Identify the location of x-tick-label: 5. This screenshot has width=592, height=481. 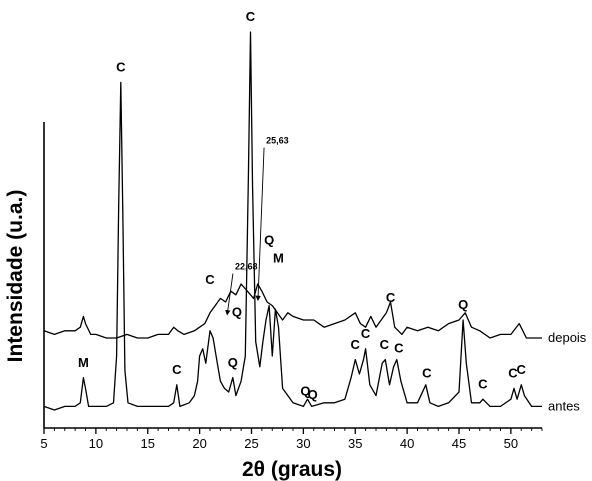
(43, 443).